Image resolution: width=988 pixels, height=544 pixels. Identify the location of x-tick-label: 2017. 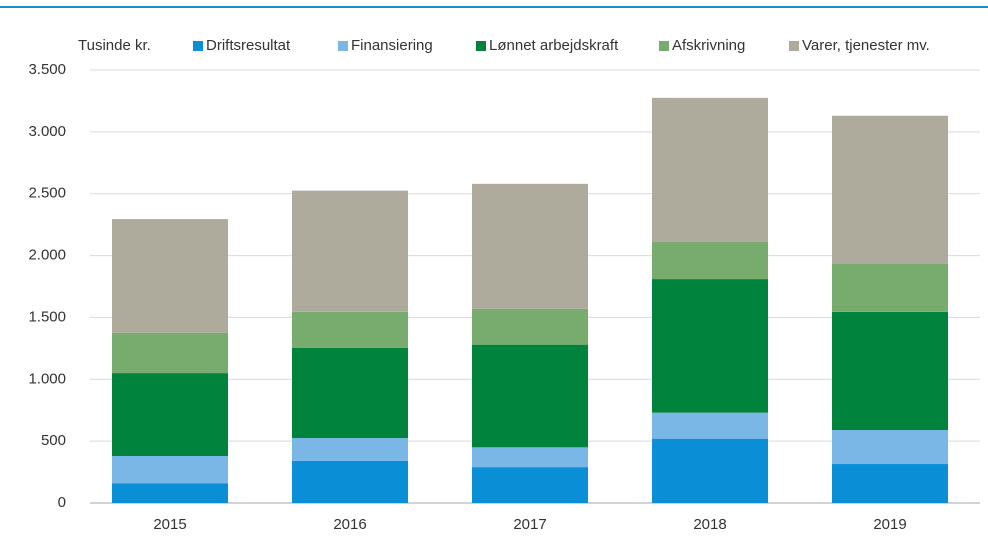
(529, 524).